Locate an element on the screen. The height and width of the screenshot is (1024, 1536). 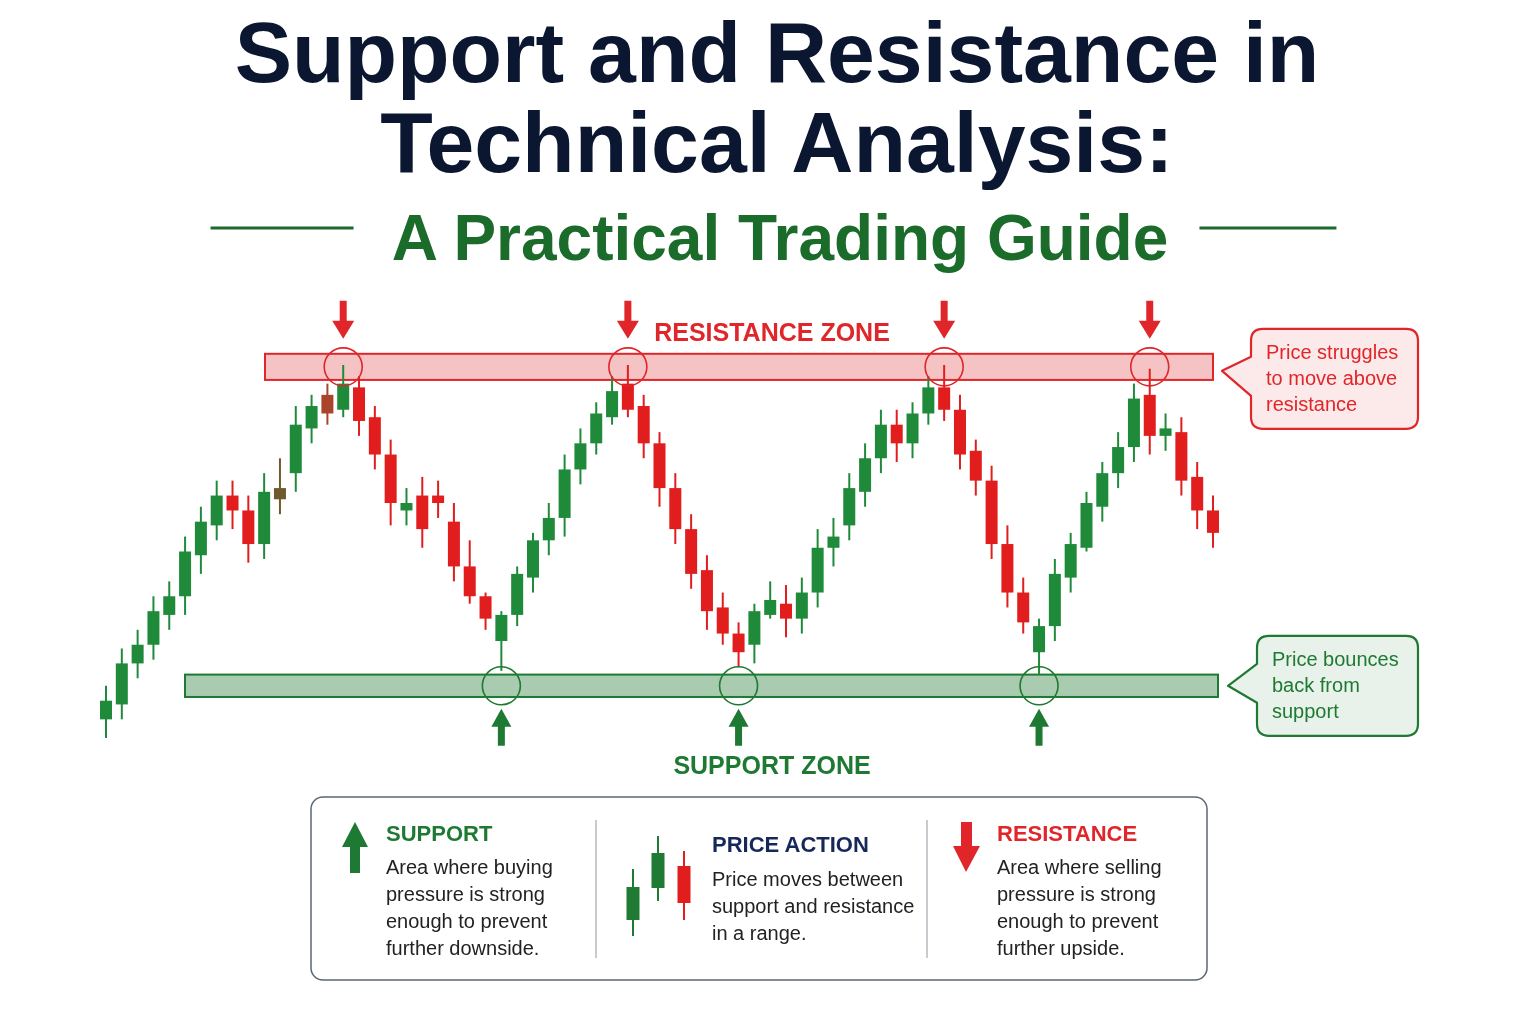
text: Area where buying pressure is strong enough to prevent further downside. is located at coordinates (469, 907).